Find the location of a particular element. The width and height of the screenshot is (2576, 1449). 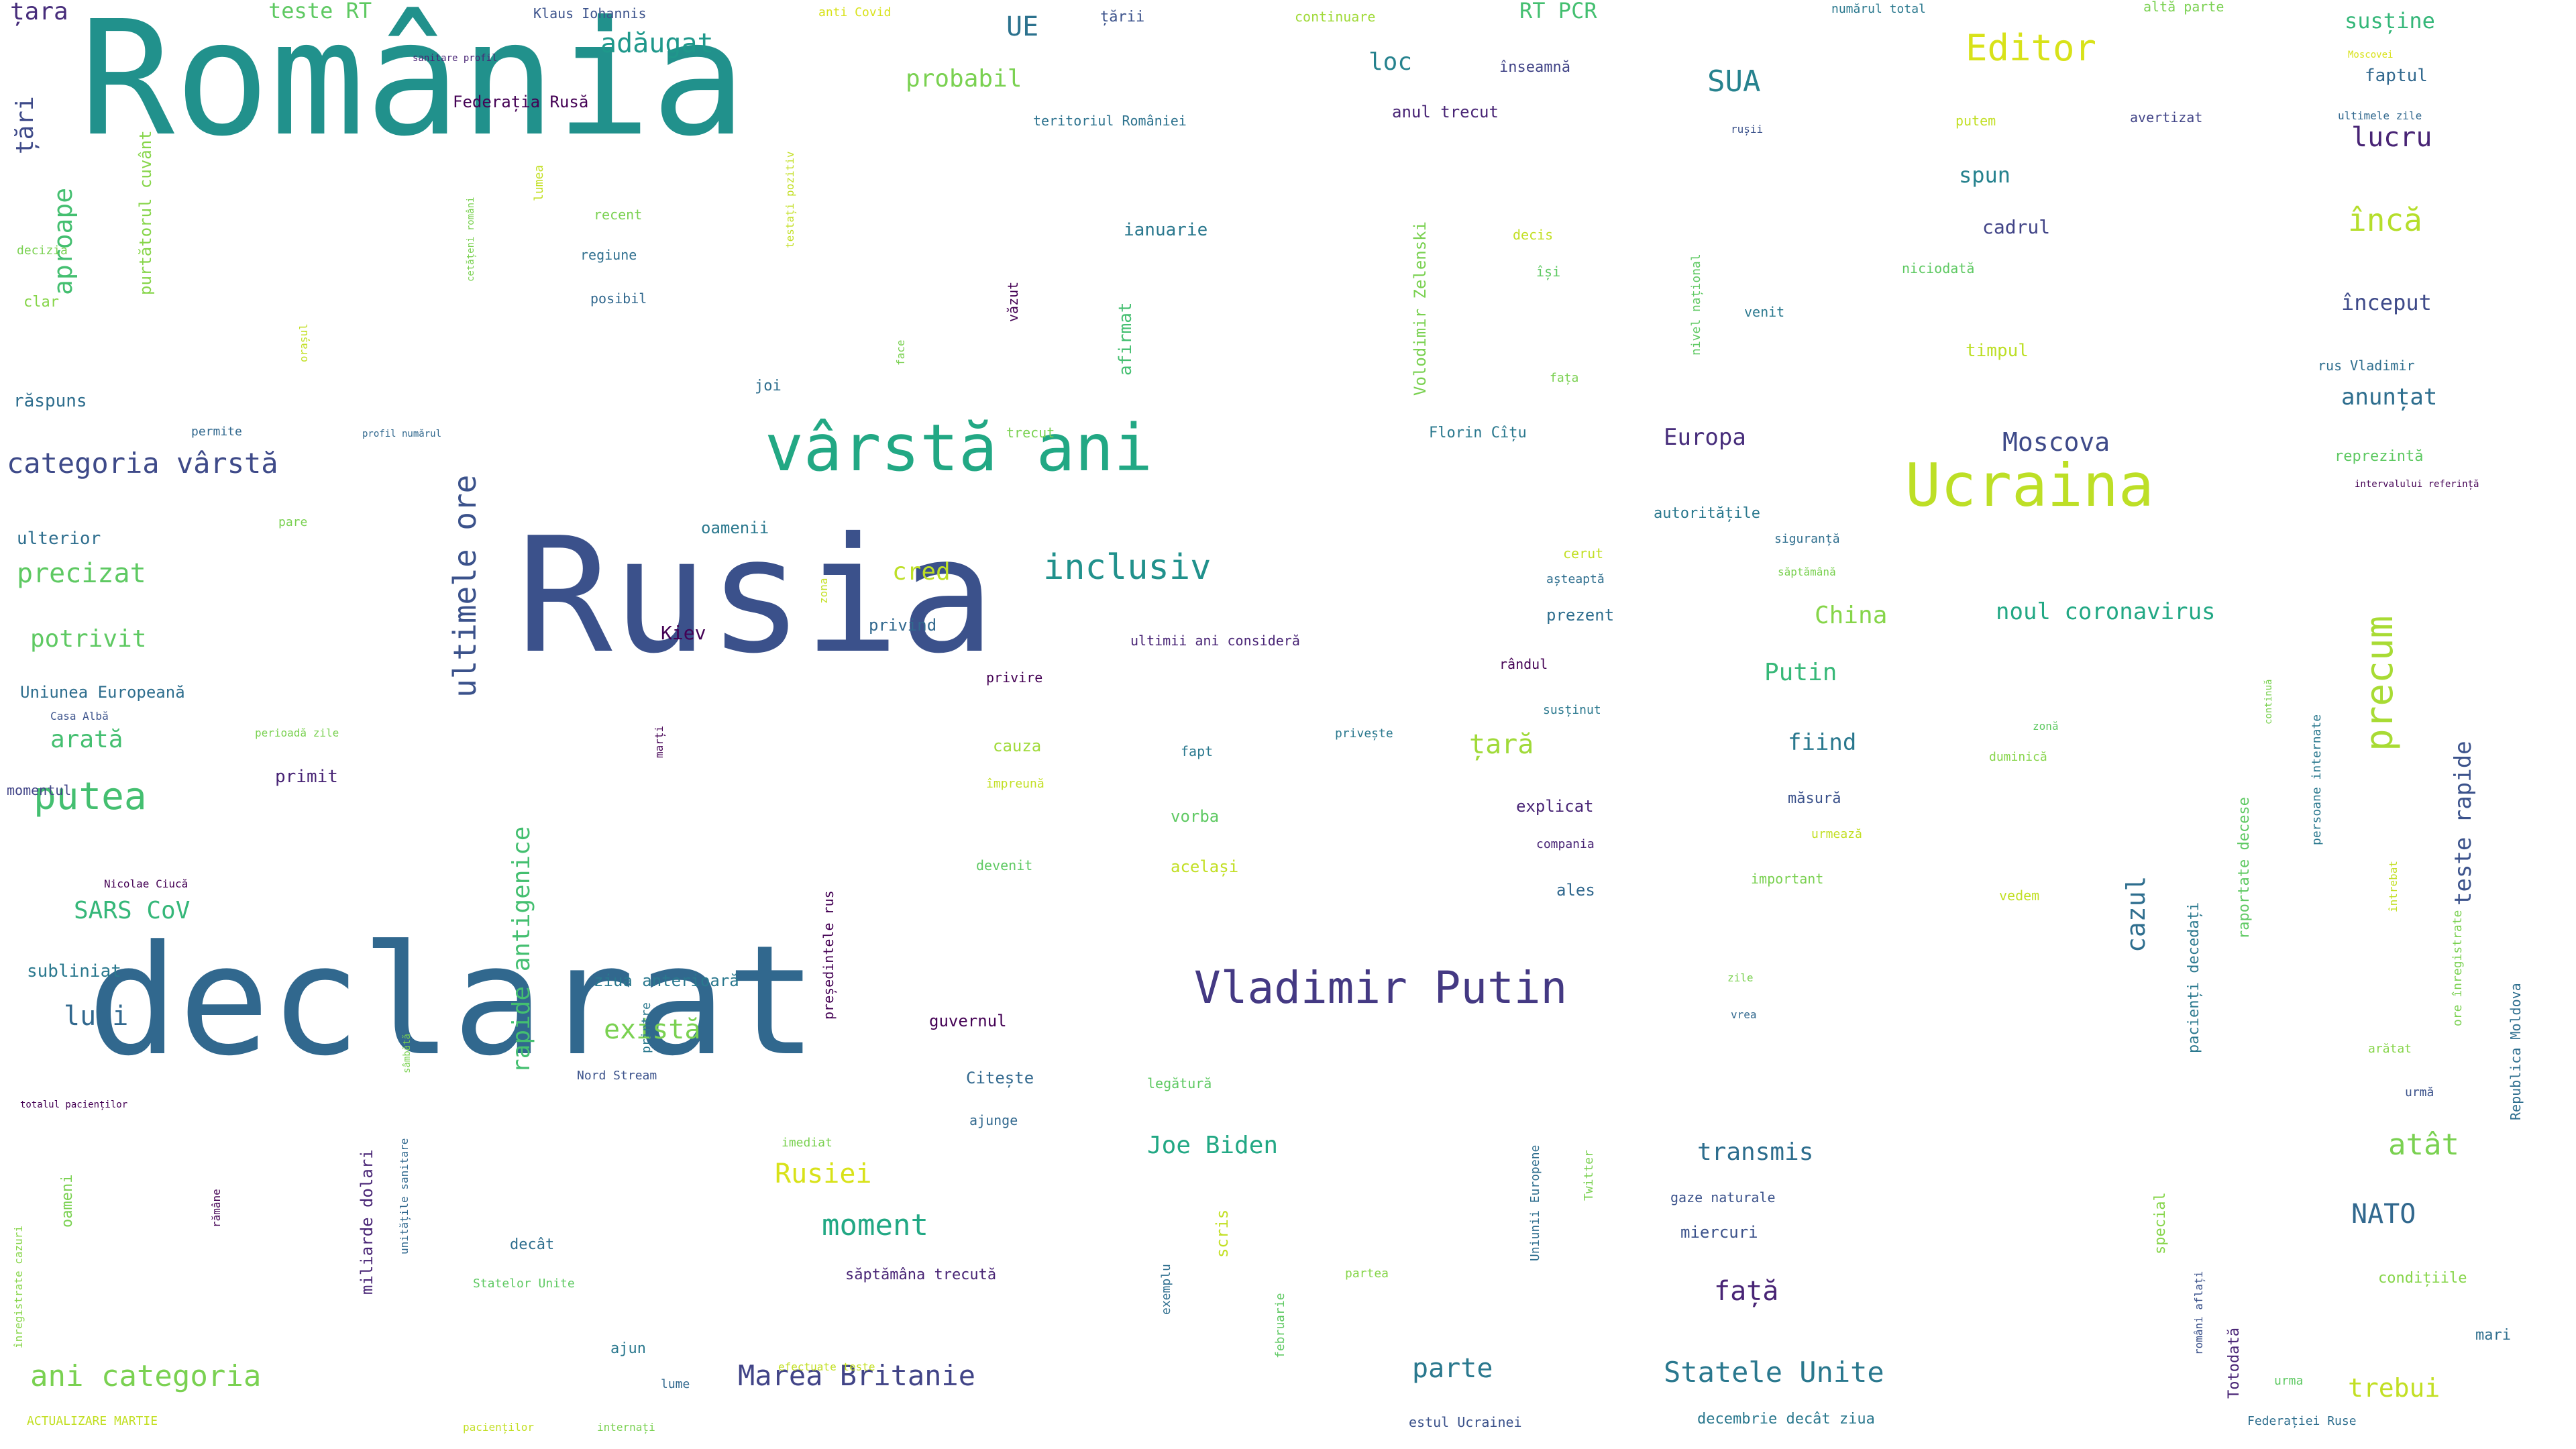

word-ianuarie: ianuarie is located at coordinates (1166, 230).